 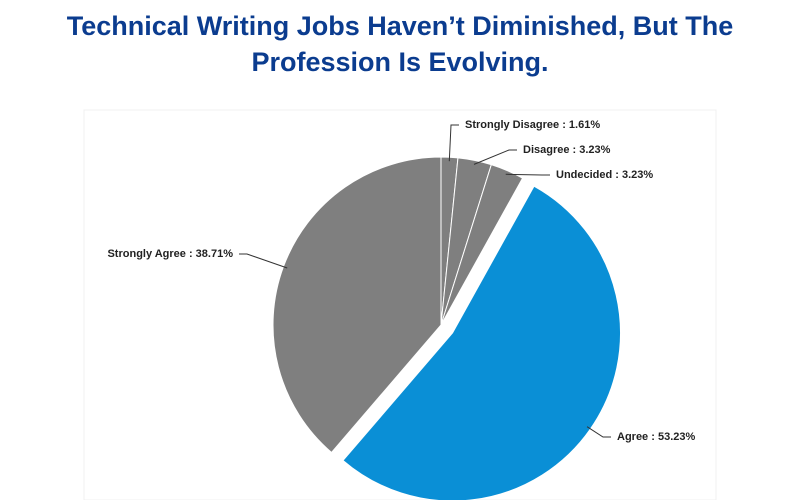 What do you see at coordinates (604, 175) in the screenshot?
I see `data-label: Undecided : 3.23%` at bounding box center [604, 175].